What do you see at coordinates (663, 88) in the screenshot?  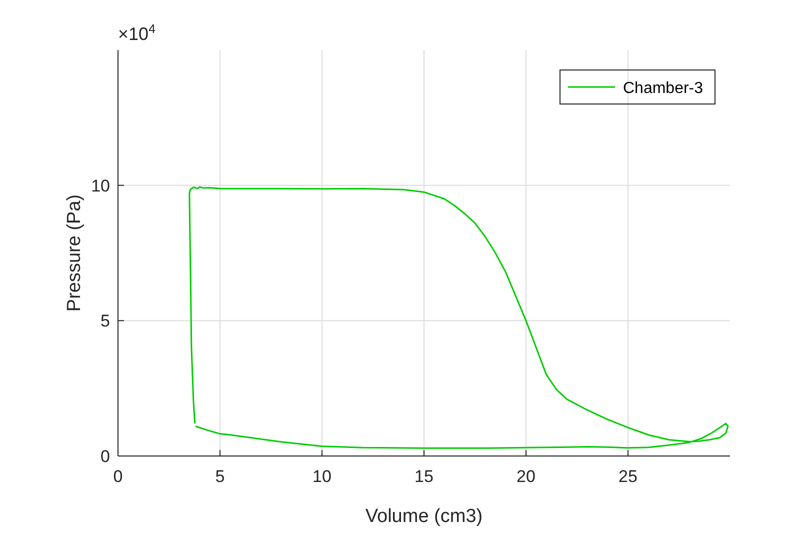 I see `legend-label: Chamber-3` at bounding box center [663, 88].